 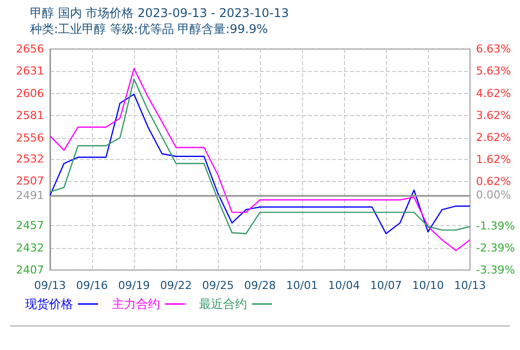 I want to click on x-tick-label: 09/22, so click(x=176, y=285).